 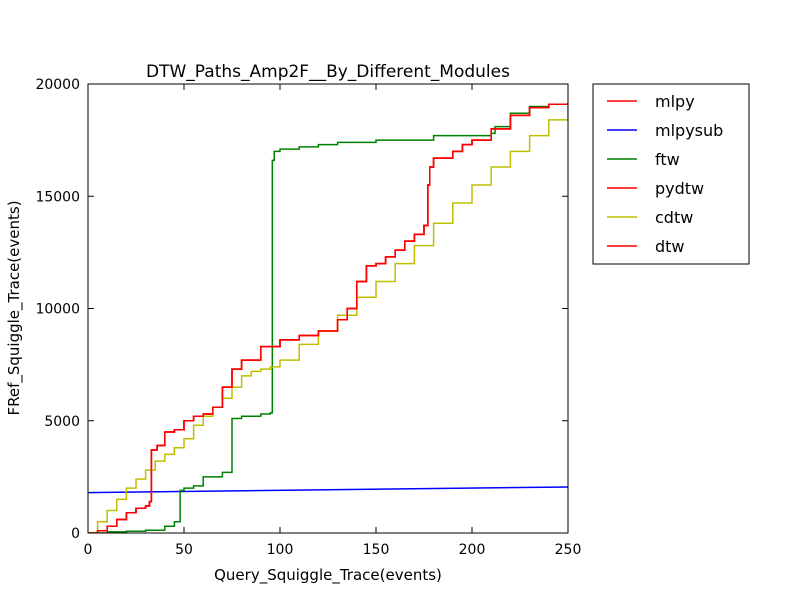 I want to click on x-tick-label: 100, so click(x=280, y=550).